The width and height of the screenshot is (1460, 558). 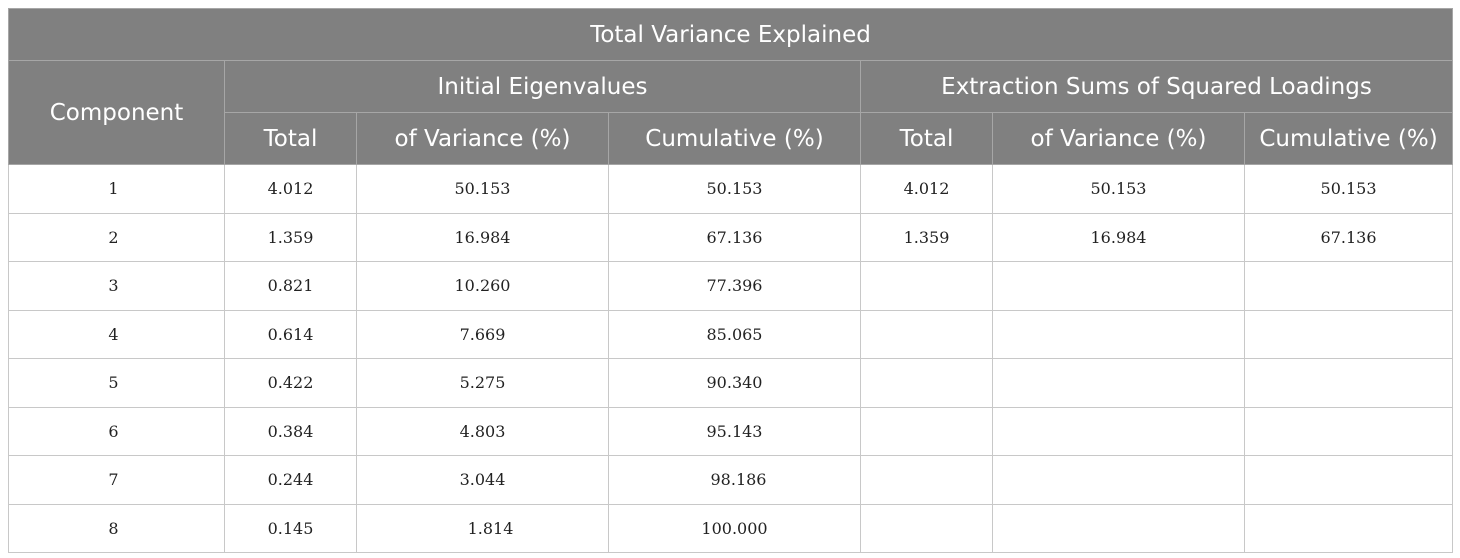 I want to click on initial-eigenvalues-header: Initial Eigenvalues, so click(x=542, y=86).